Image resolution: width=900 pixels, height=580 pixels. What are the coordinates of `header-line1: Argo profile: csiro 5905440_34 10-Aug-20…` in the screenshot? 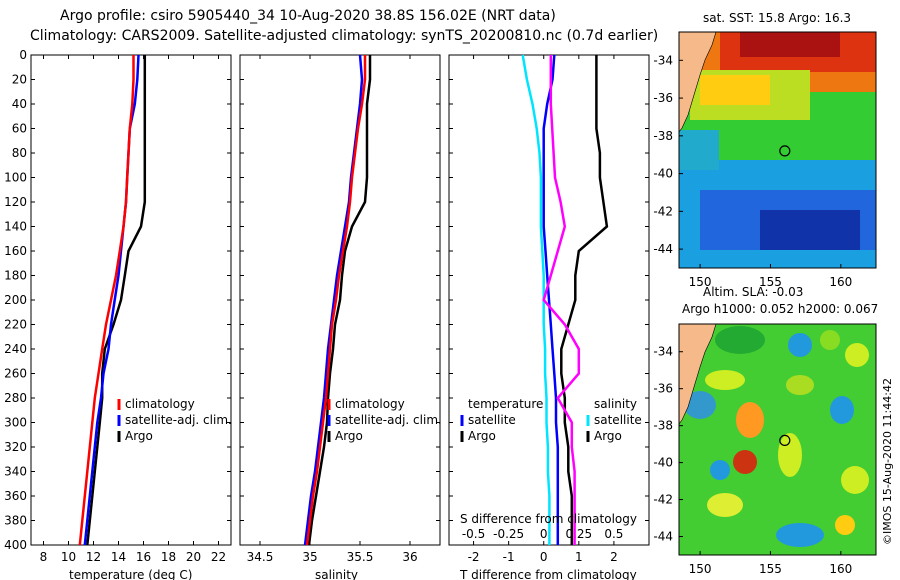 It's located at (308, 16).